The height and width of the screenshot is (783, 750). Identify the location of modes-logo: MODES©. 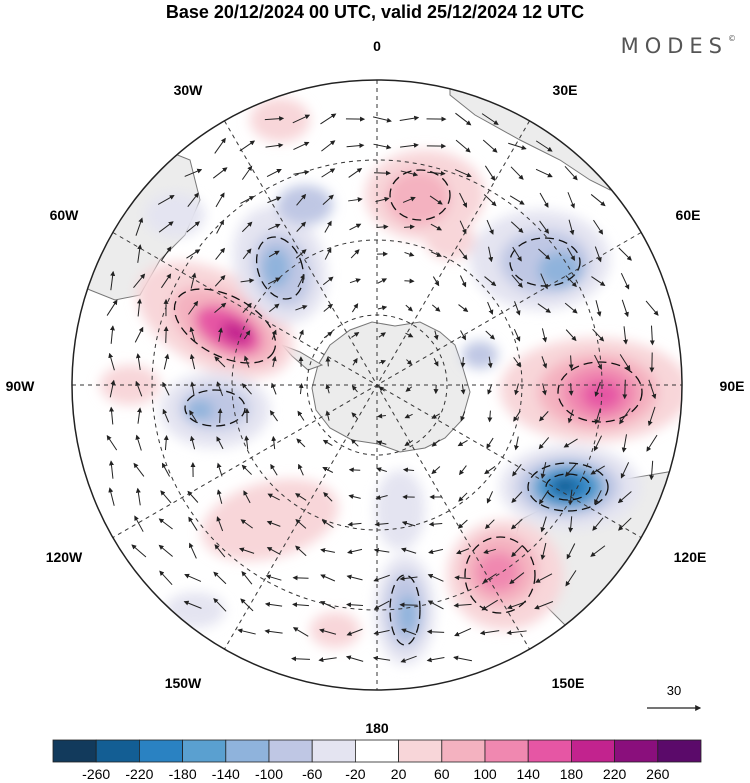
(678, 46).